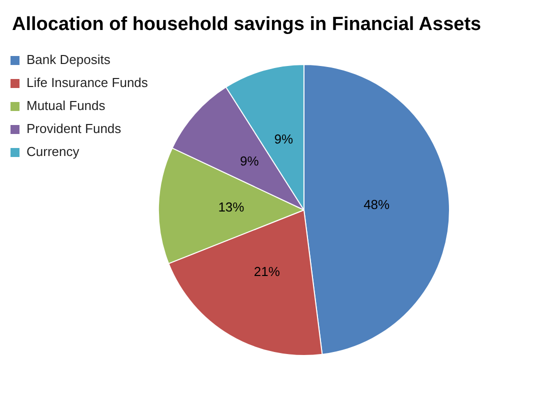  What do you see at coordinates (66, 106) in the screenshot?
I see `legend-label: Mutual Funds` at bounding box center [66, 106].